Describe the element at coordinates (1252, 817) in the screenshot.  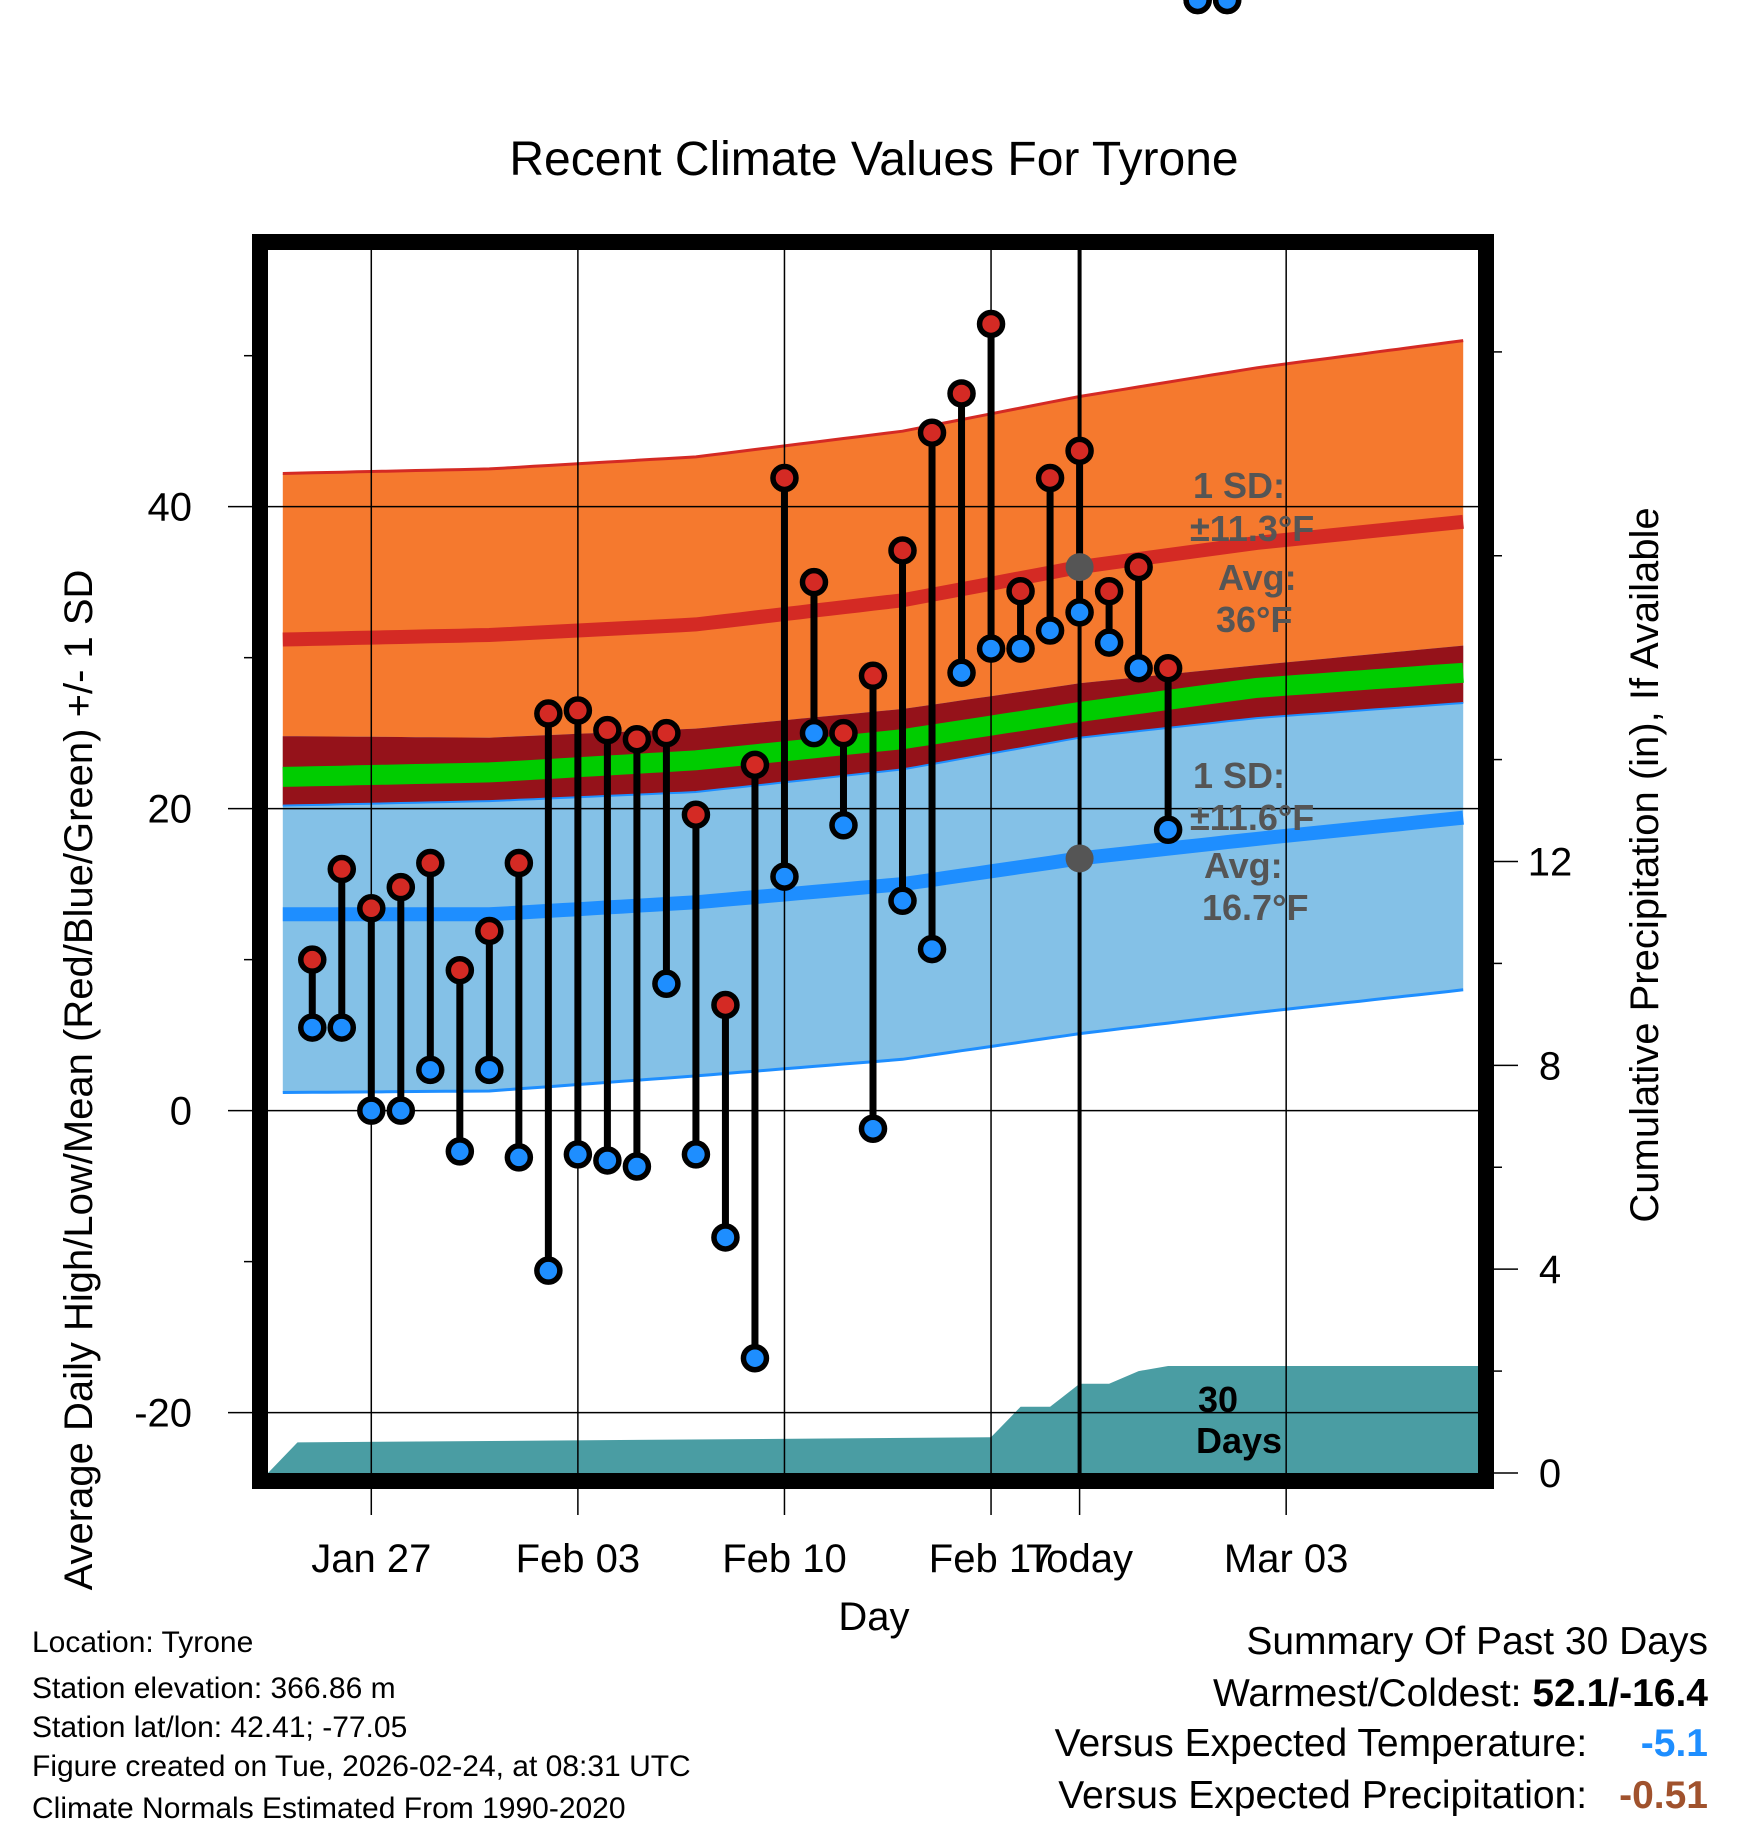
I see `low-sd-value: ±11.6°F` at that location.